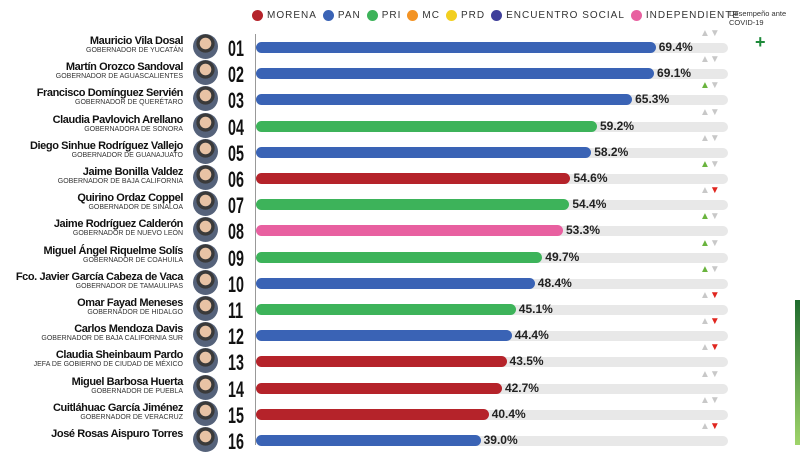 This screenshot has width=800, height=455. I want to click on rank-number: 03, so click(236, 101).